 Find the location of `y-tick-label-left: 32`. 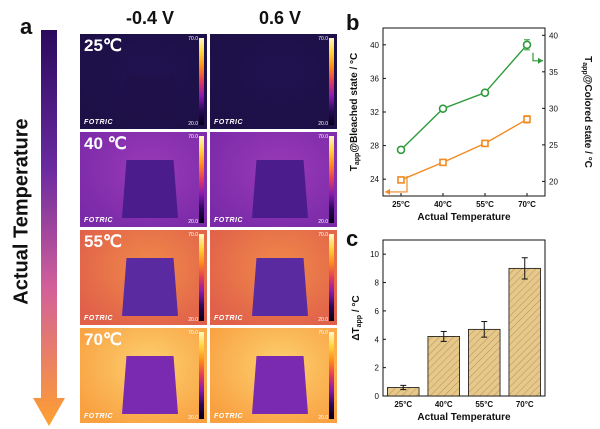

y-tick-label-left: 32 is located at coordinates (374, 112).